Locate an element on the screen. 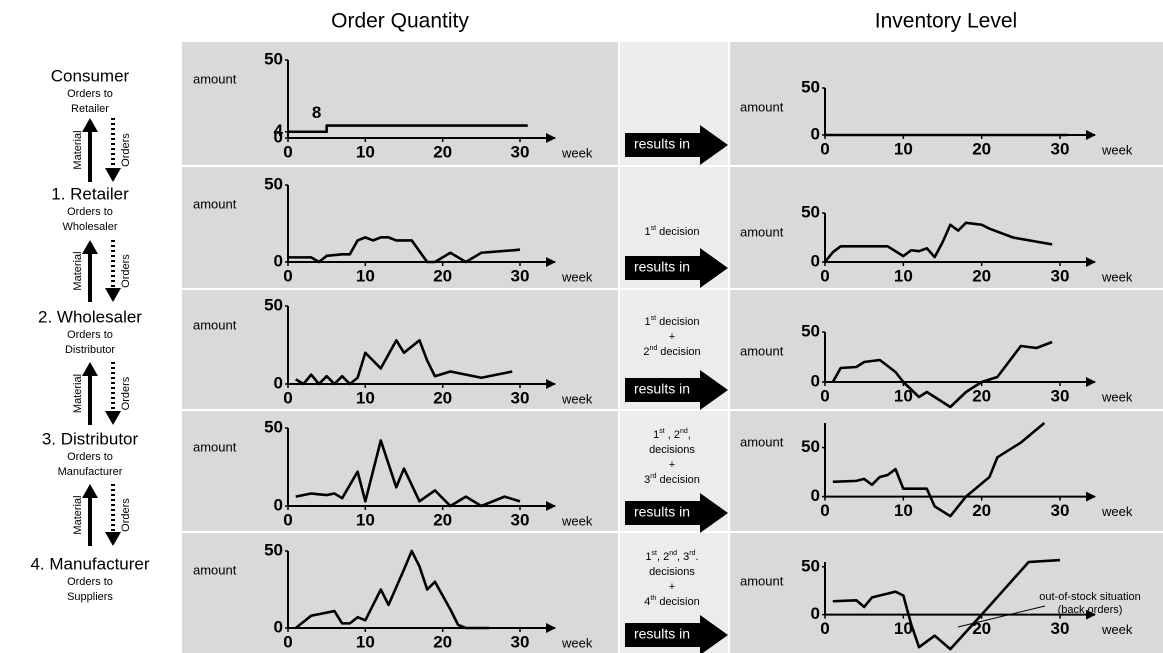 The height and width of the screenshot is (653, 1163). stage-name: Consumer is located at coordinates (90, 75).